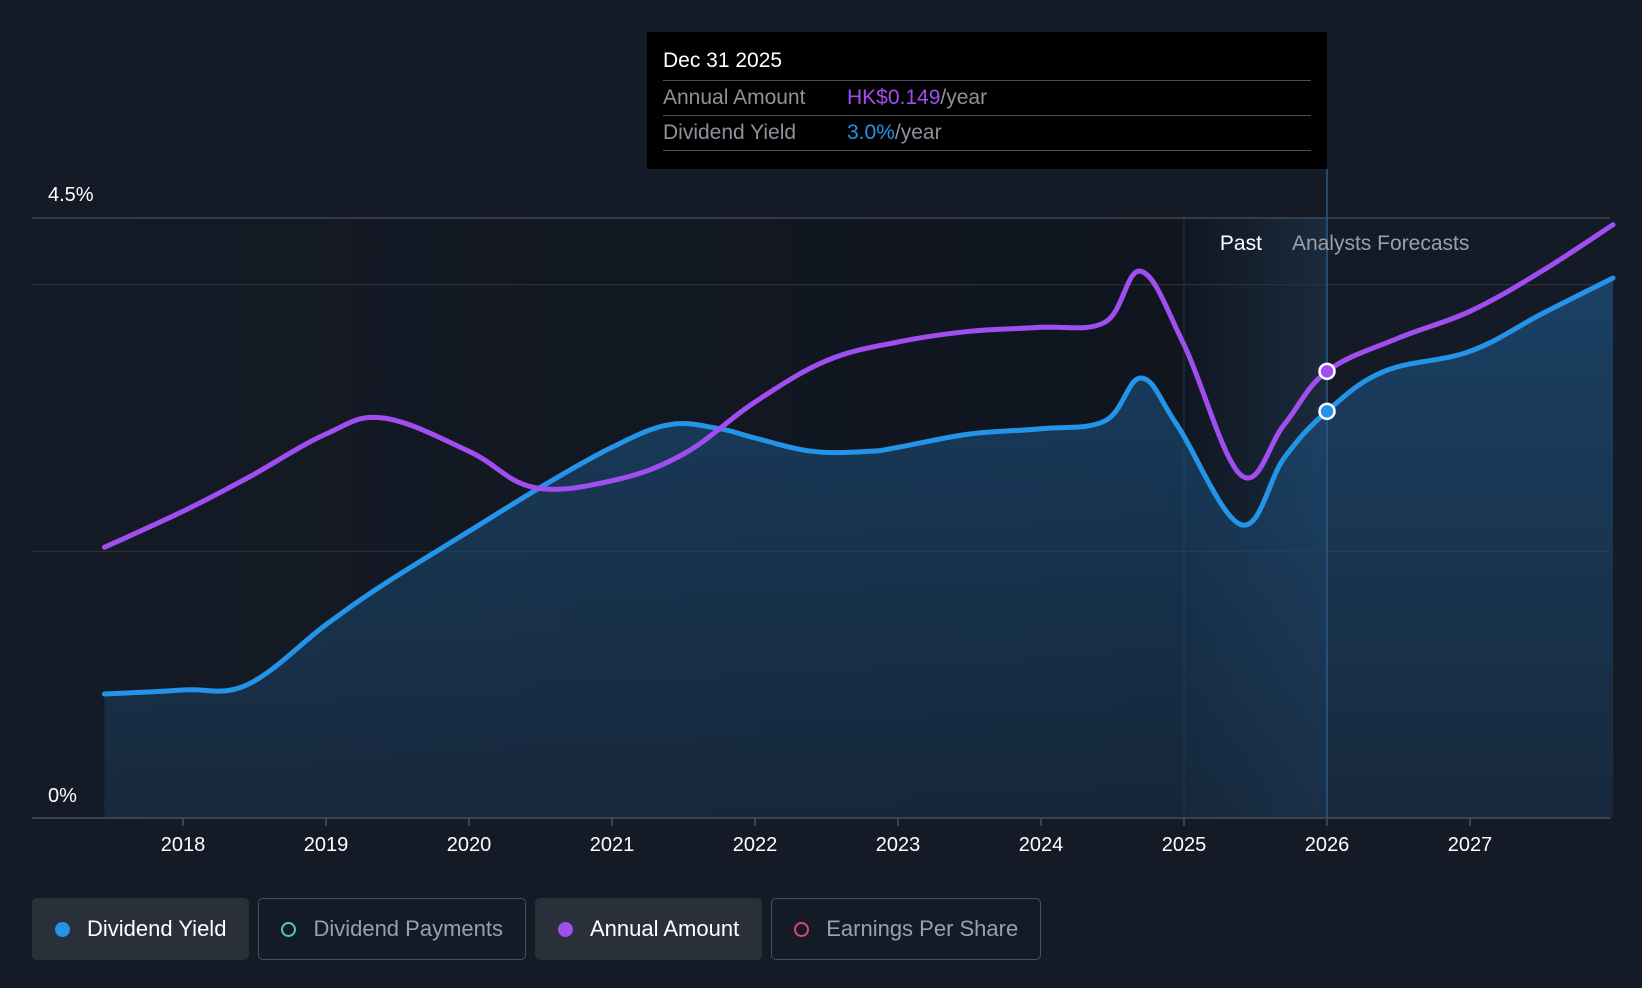 The width and height of the screenshot is (1642, 988). I want to click on legend-label: Dividend Yield, so click(157, 928).